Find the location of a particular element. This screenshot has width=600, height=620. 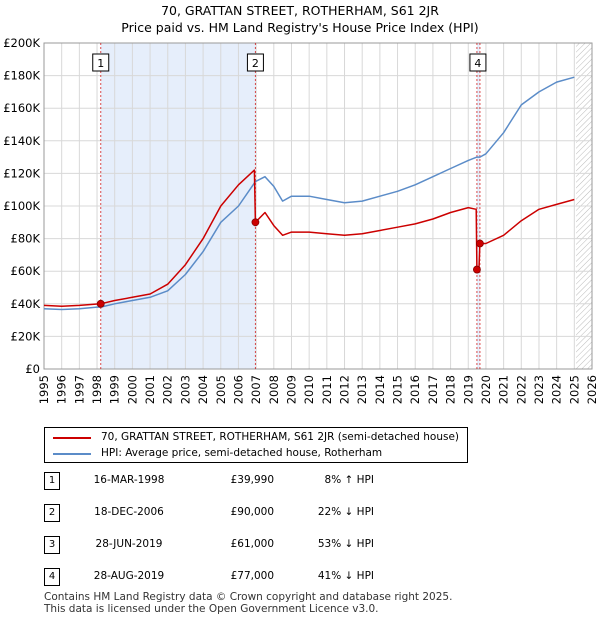

table-row: 1 16-MAR-1998 £39,990 8% ↑ HPI is located at coordinates (244, 482).